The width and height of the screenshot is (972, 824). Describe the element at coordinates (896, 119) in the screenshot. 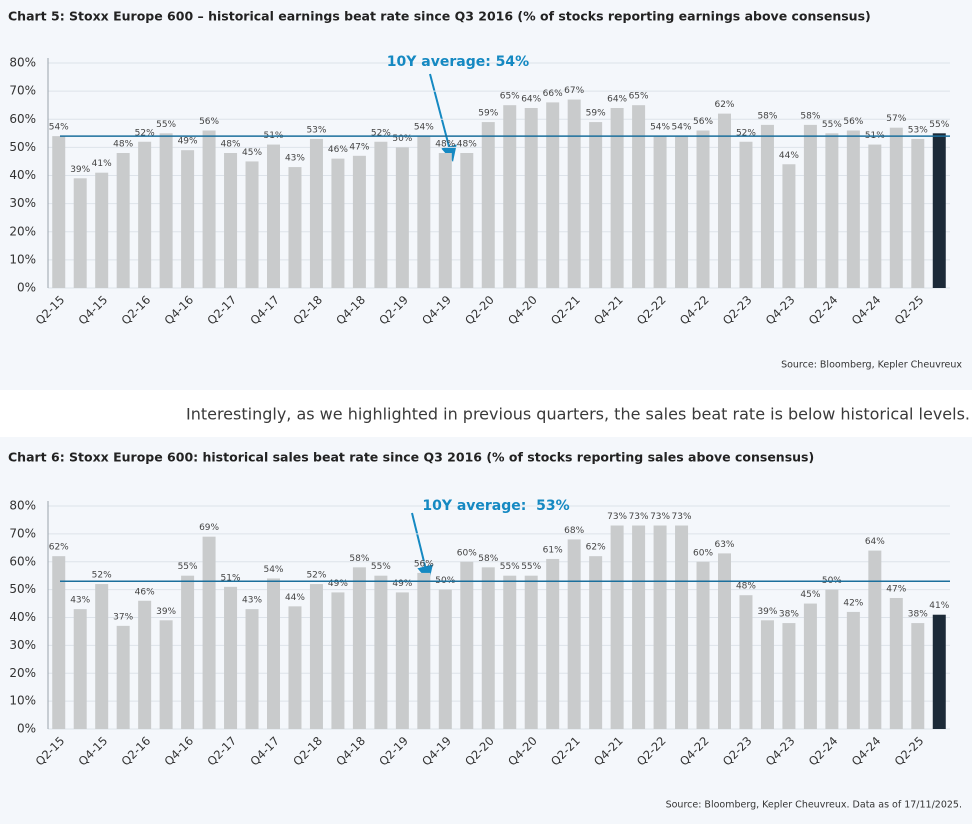

I see `value-label: 57%` at that location.